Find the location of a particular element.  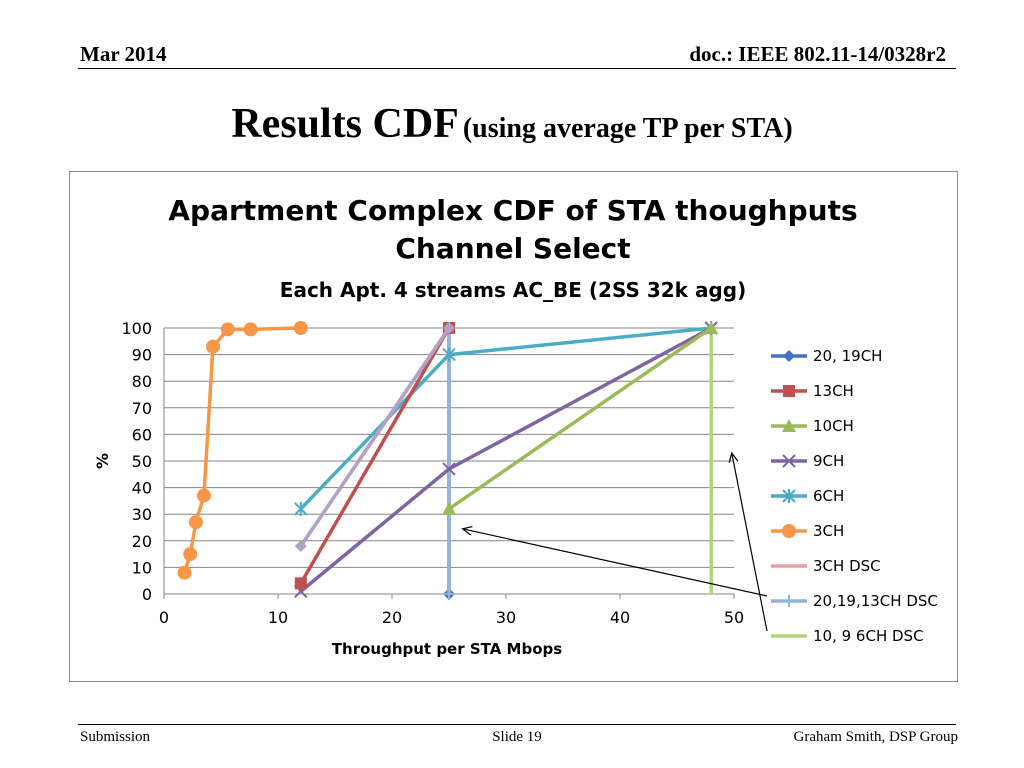

y-tick-label: 50 is located at coordinates (142, 461).